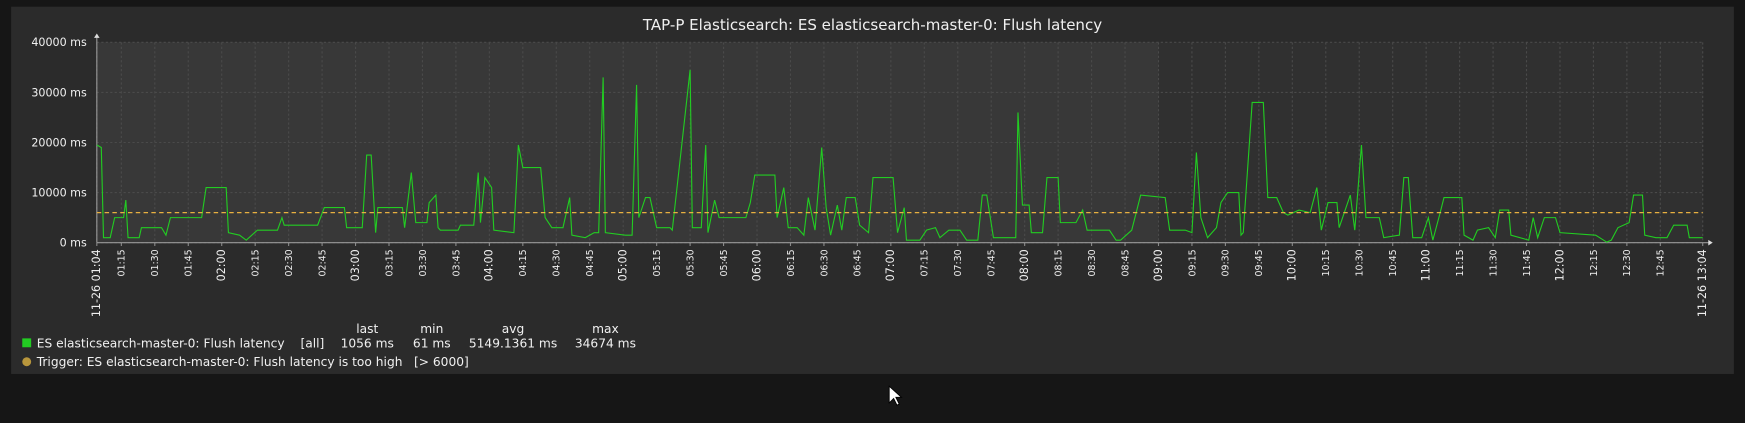 Image resolution: width=1745 pixels, height=423 pixels. What do you see at coordinates (791, 262) in the screenshot?
I see `x-tick-label: 06:15` at bounding box center [791, 262].